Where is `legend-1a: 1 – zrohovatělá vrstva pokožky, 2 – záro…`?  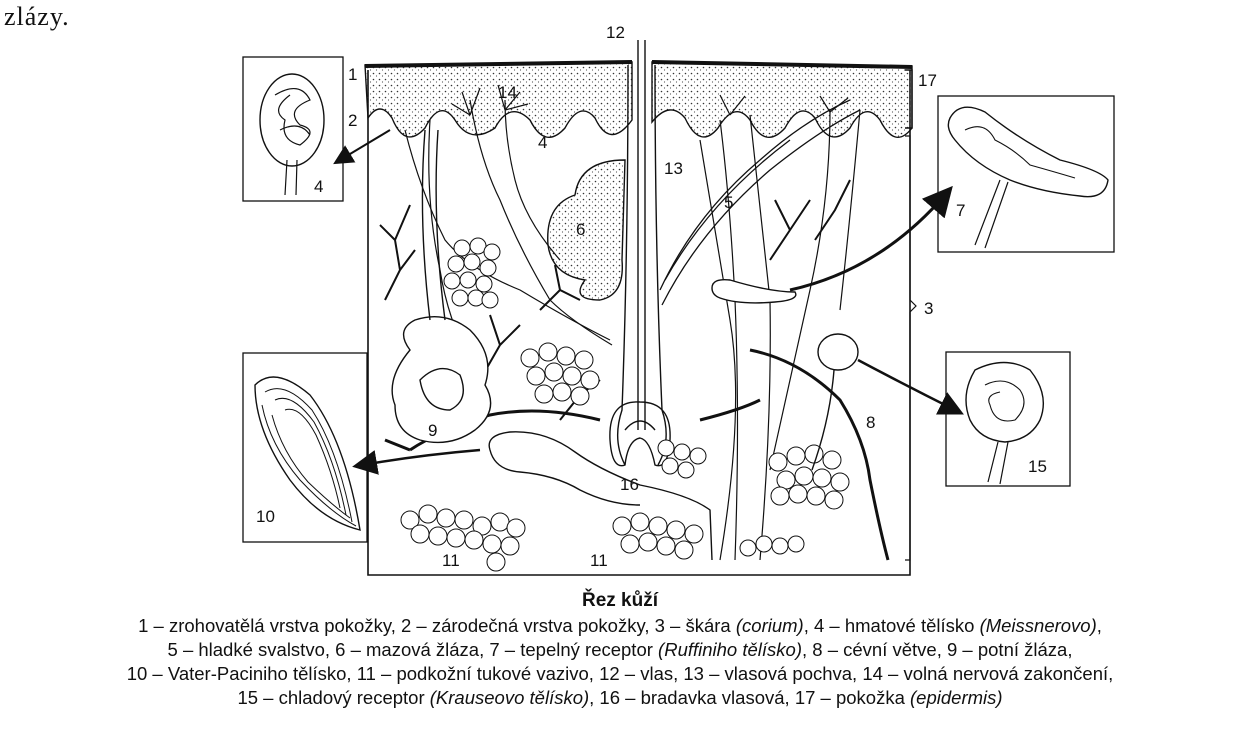 legend-1a: 1 – zrohovatělá vrstva pokožky, 2 – záro… is located at coordinates (437, 625).